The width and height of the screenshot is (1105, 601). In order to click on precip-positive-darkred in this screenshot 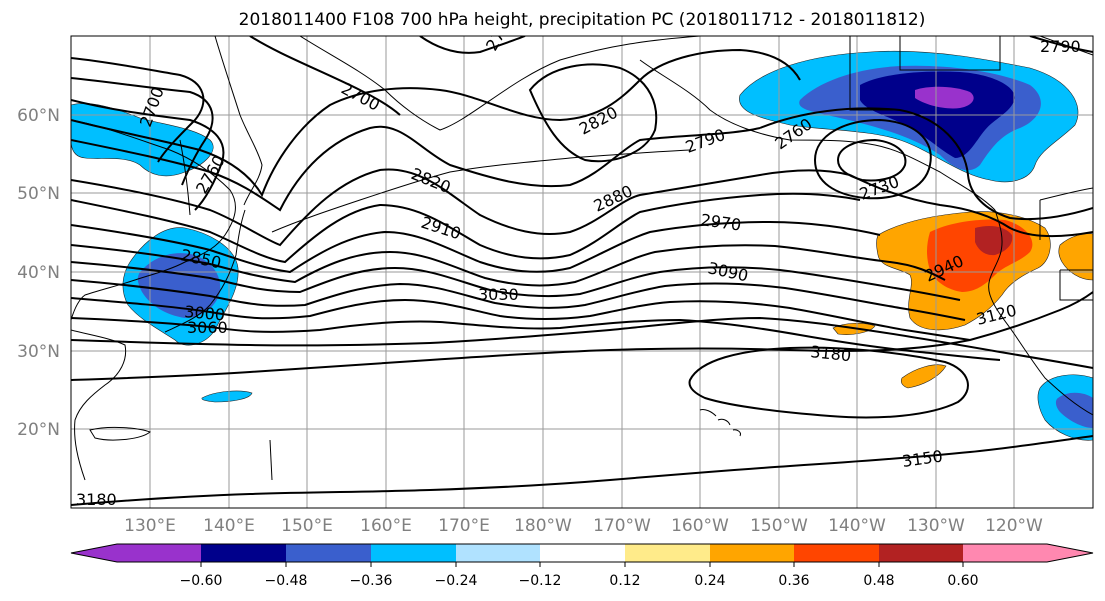, I will do `click(994, 241)`.